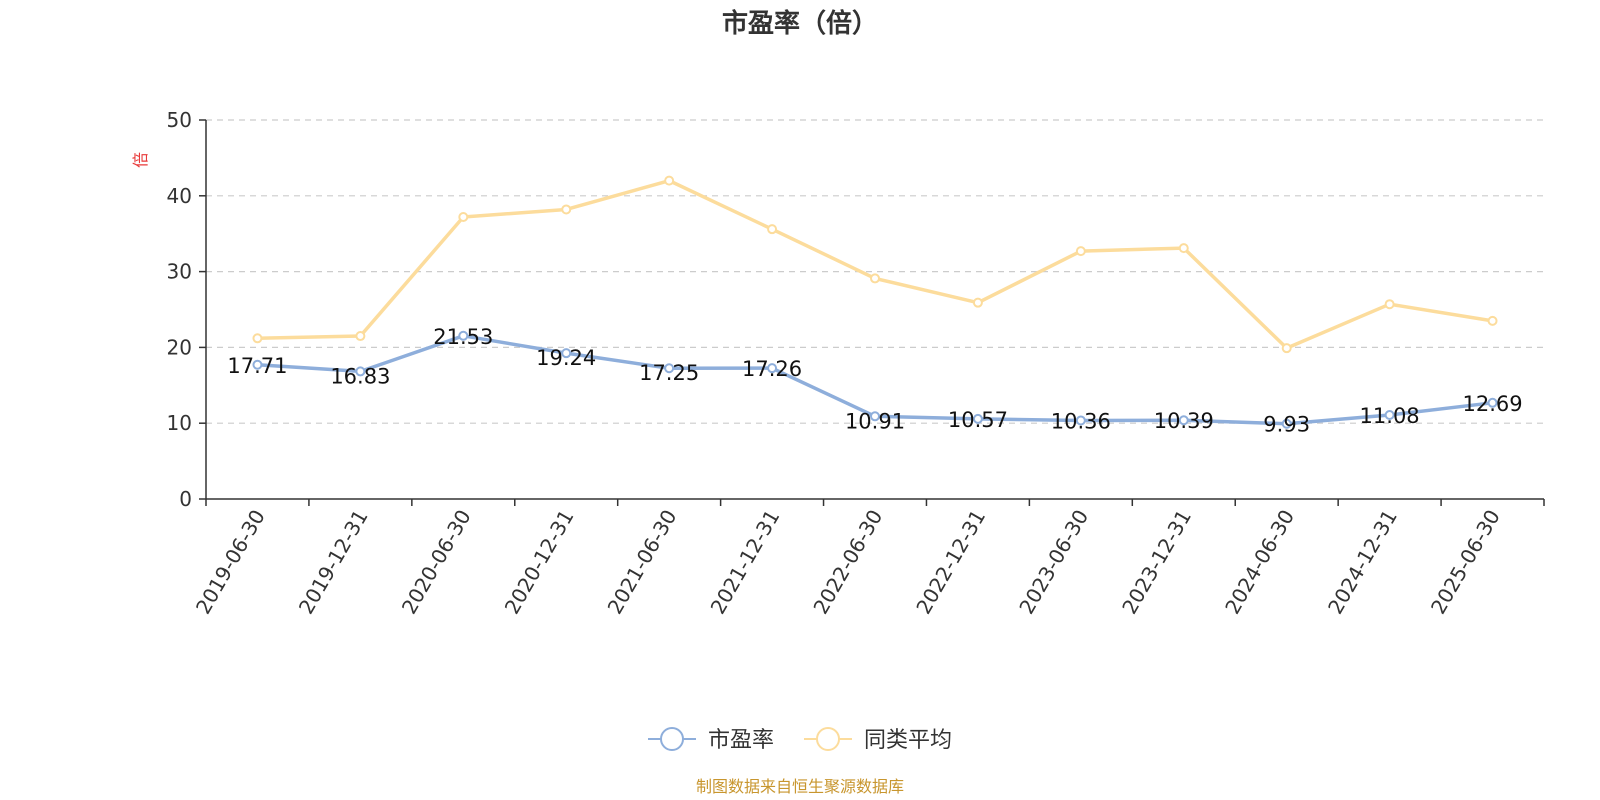  What do you see at coordinates (230, 562) in the screenshot?
I see `x-tick-label: 2019-06-30` at bounding box center [230, 562].